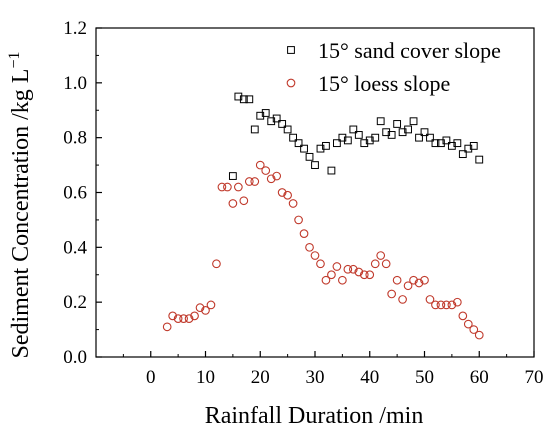 Image resolution: width=550 pixels, height=433 pixels. I want to click on legend-square-marker, so click(291, 50).